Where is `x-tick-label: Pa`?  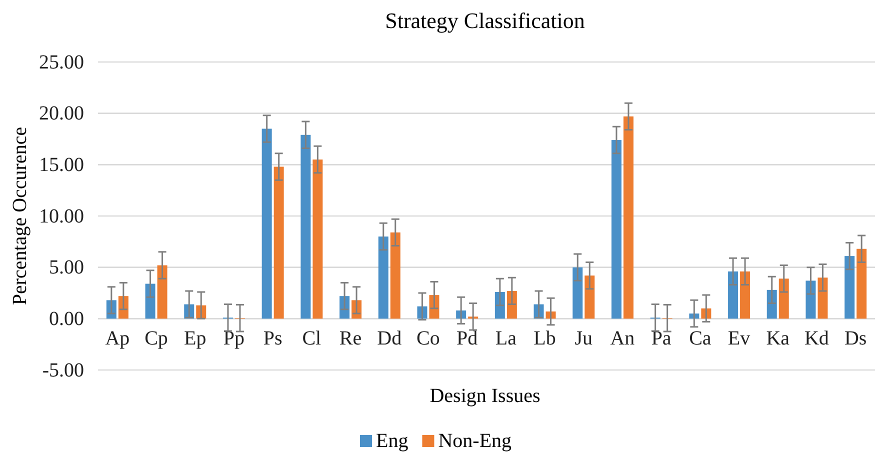 x-tick-label: Pa is located at coordinates (661, 339).